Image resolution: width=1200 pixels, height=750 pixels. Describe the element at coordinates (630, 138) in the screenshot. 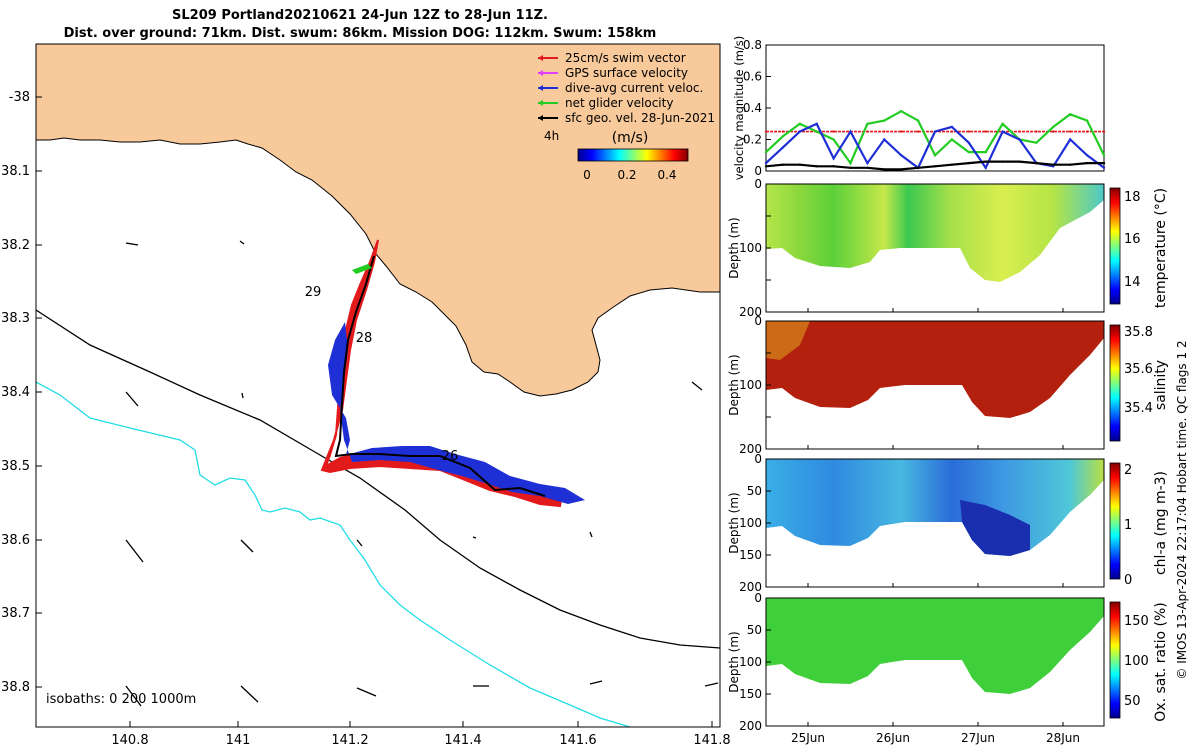

I see `colorbar-title: (m/s)` at that location.